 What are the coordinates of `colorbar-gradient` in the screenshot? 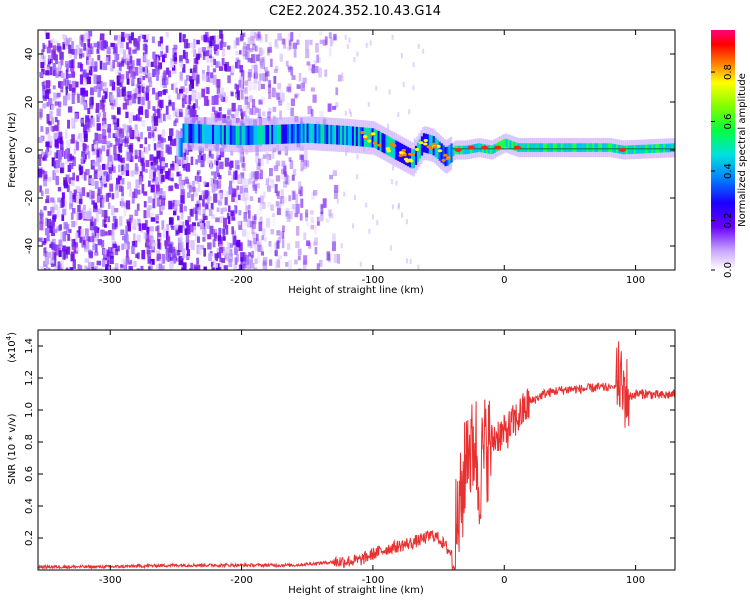 It's located at (723, 150).